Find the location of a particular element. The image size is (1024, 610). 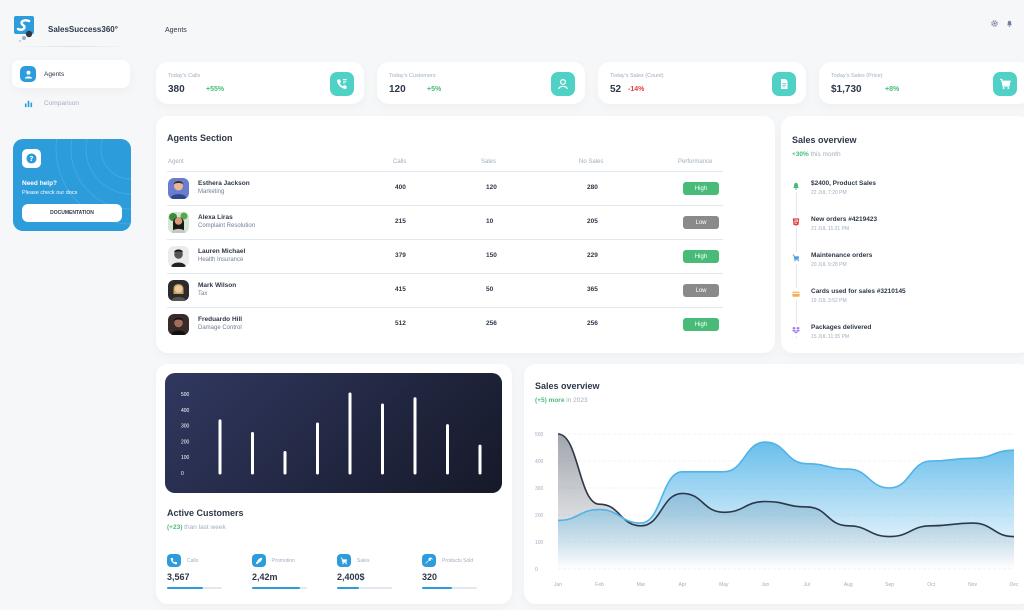

agent-calls: 512 is located at coordinates (400, 323).